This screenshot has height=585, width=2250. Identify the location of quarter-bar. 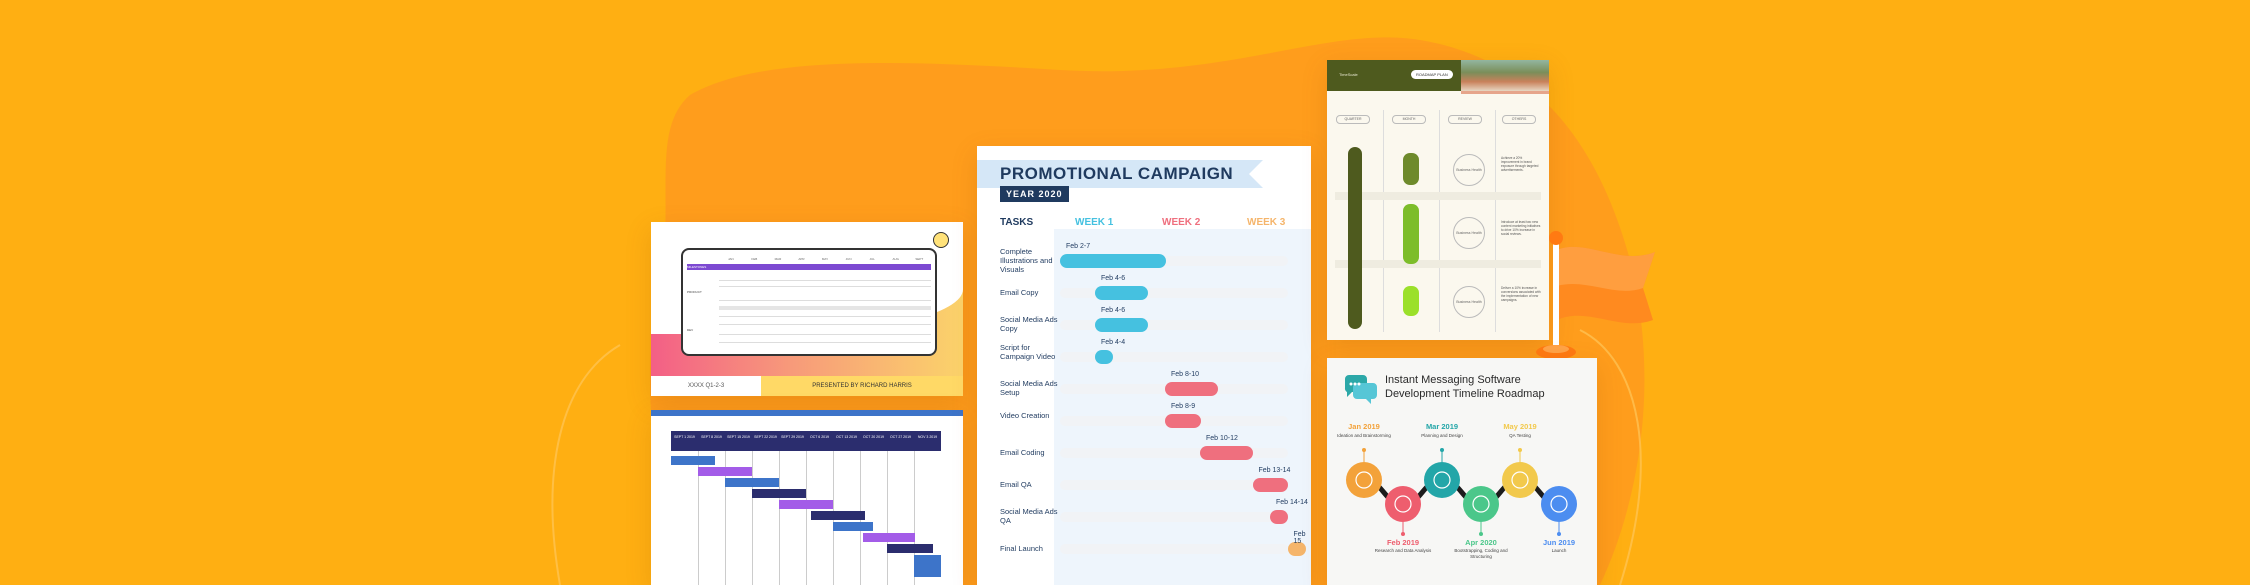
(1355, 238).